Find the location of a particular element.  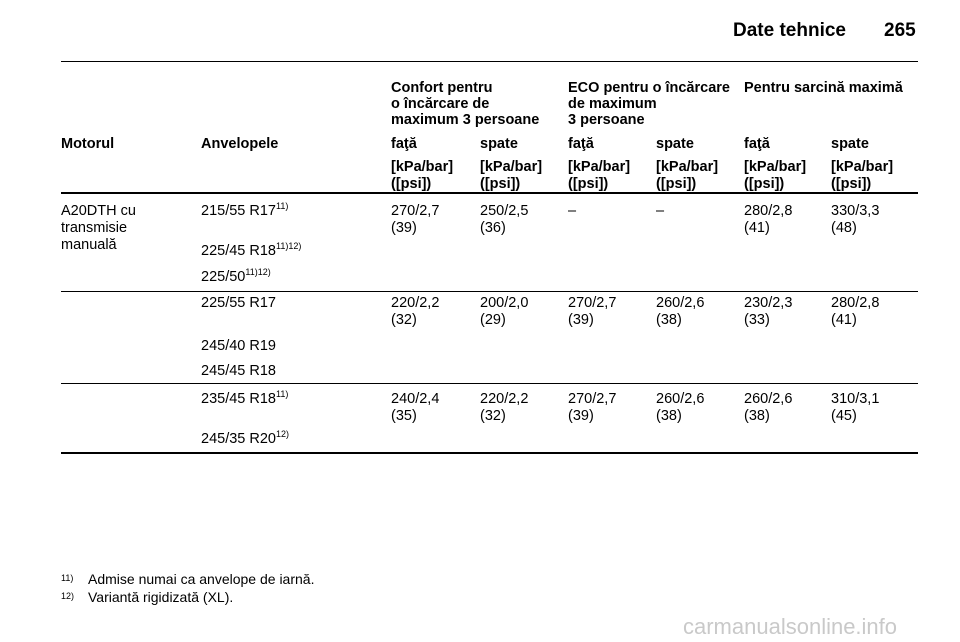

group-header: Pentru sarcină maximă is located at coordinates (823, 88).